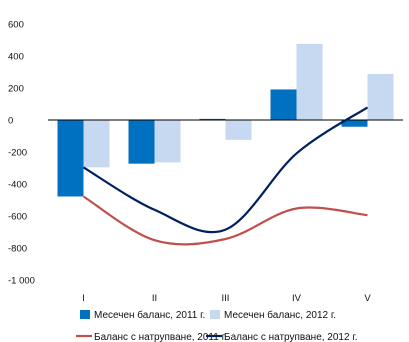  I want to click on y-tick-label: -600, so click(17, 217).